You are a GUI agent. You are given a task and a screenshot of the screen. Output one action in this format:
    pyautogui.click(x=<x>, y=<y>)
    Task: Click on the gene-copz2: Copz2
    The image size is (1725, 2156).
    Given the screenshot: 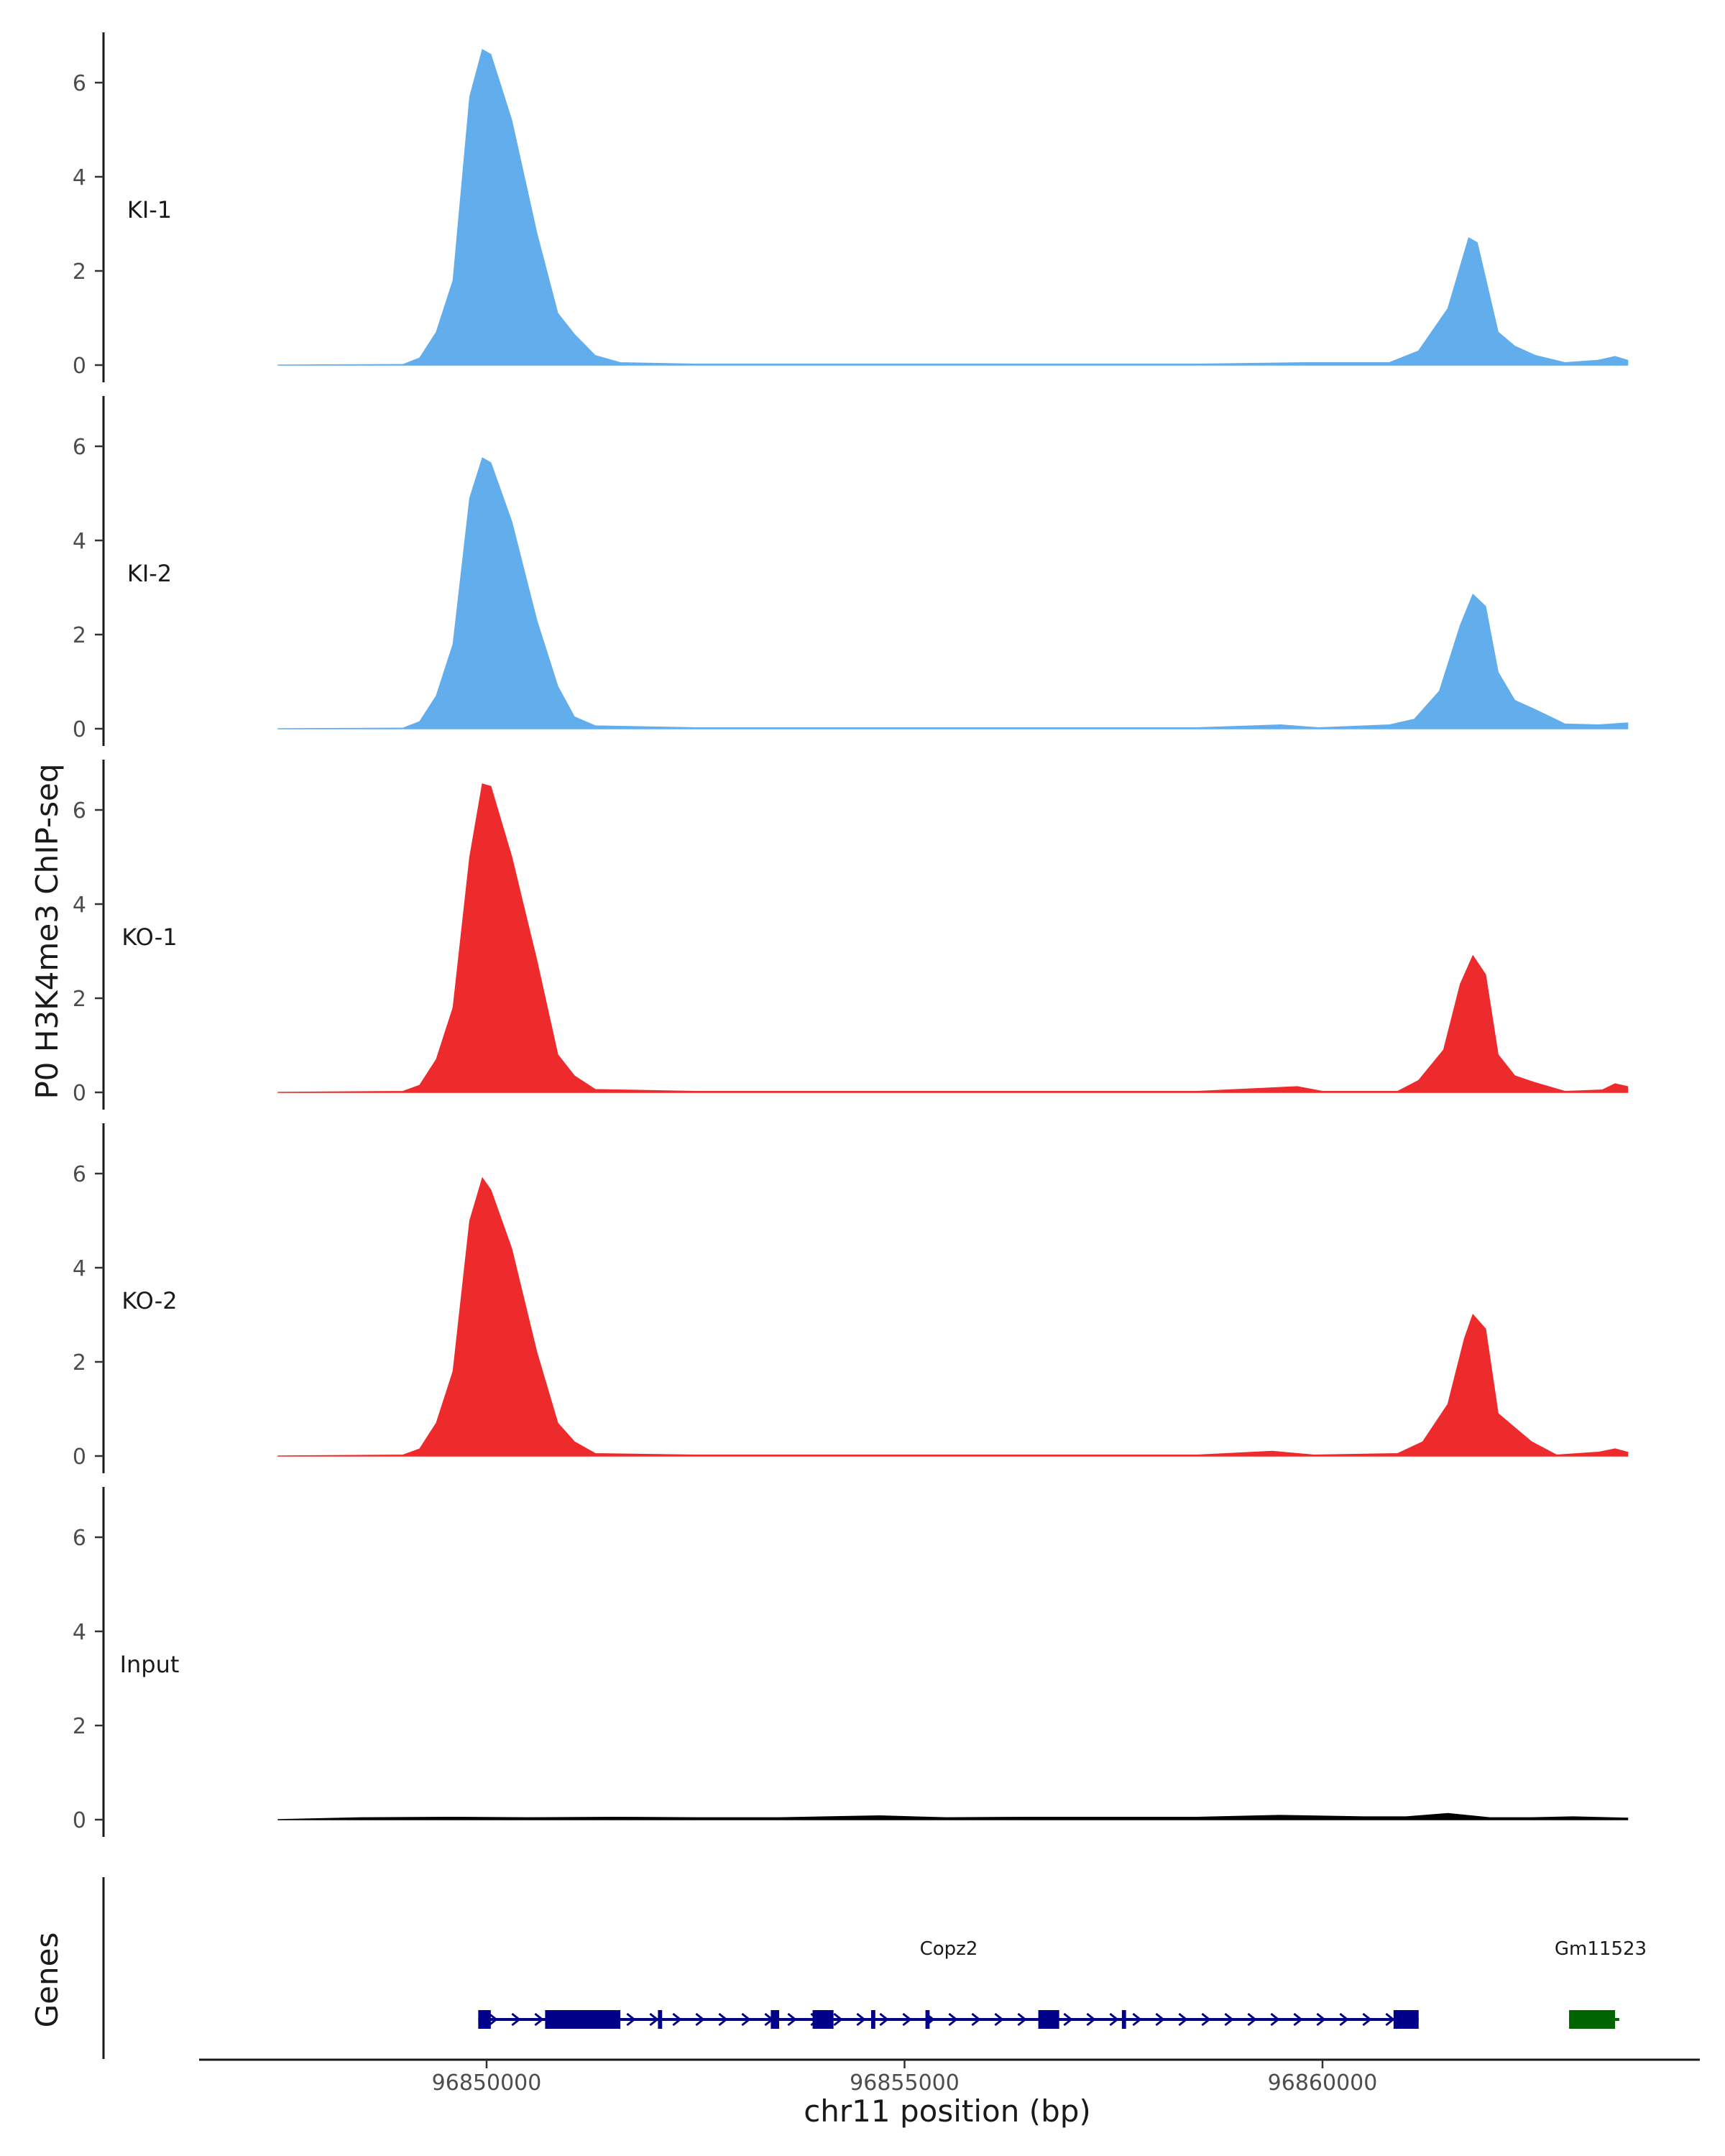 What is the action you would take?
    pyautogui.click(x=948, y=1984)
    